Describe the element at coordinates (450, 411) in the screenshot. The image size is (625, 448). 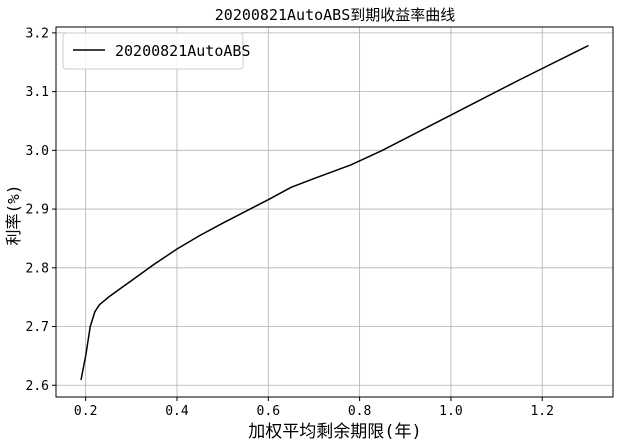
I see `x-tick-label: 1.0` at that location.